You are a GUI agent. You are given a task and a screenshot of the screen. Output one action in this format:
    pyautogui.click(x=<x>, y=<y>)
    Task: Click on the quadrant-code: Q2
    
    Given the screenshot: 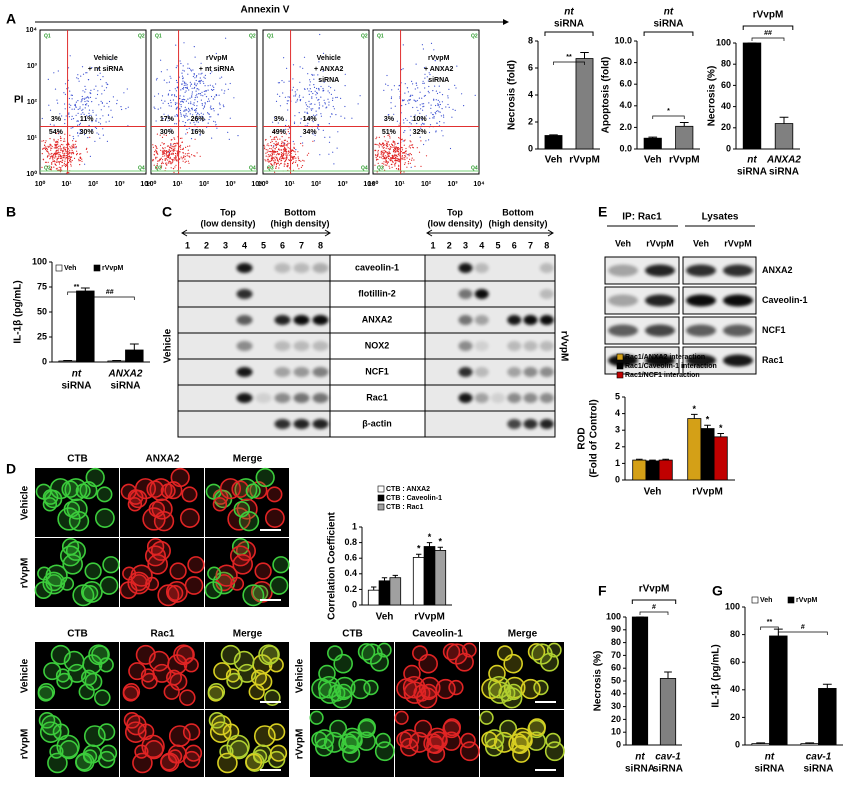 What is the action you would take?
    pyautogui.click(x=252, y=36)
    